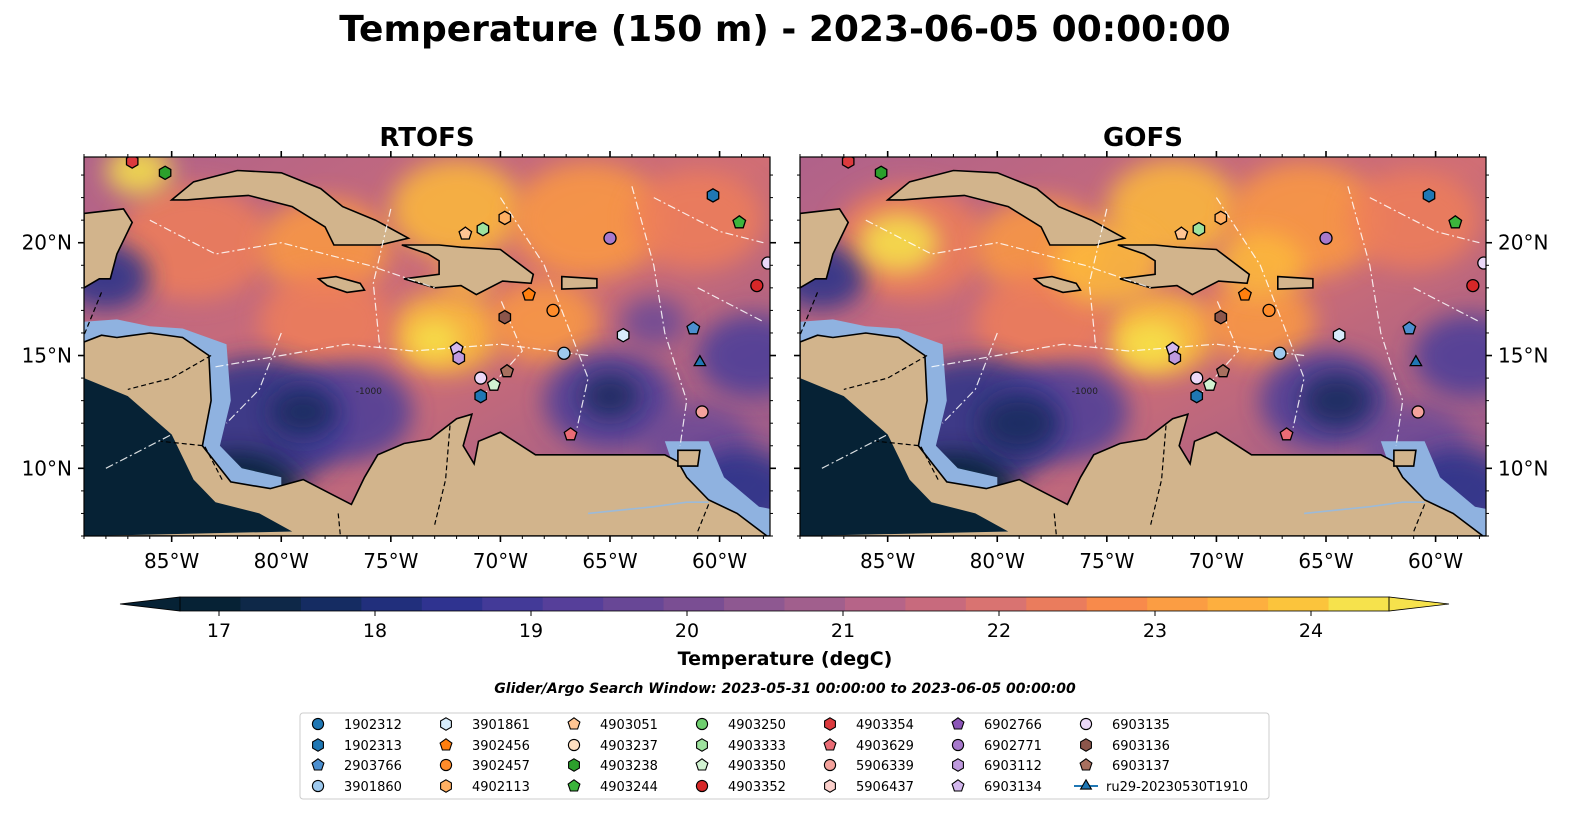 This screenshot has height=827, width=1577. Describe the element at coordinates (373, 787) in the screenshot. I see `legend-label: 3901860` at that location.